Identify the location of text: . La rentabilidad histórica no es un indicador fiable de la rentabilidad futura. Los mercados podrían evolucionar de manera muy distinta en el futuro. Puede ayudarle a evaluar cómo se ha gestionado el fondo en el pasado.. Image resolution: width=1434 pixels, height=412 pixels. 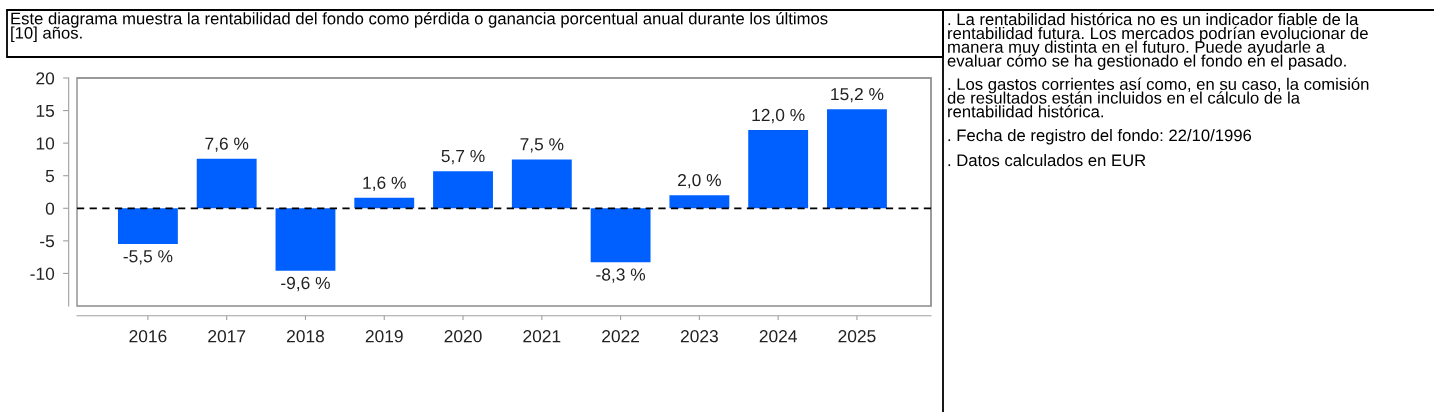
(1157, 41).